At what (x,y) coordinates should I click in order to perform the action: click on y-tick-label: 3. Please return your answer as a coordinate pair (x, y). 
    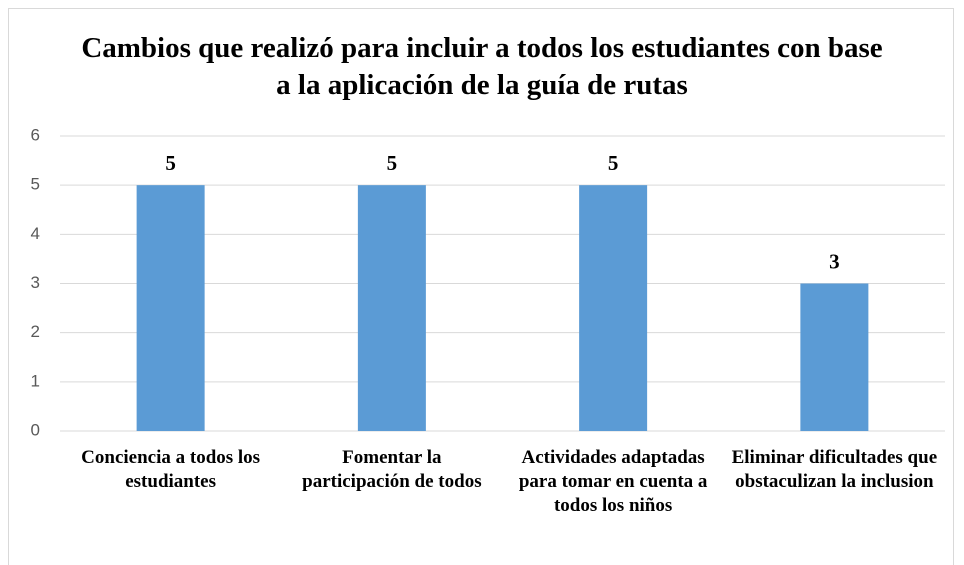
    Looking at the image, I should click on (35, 282).